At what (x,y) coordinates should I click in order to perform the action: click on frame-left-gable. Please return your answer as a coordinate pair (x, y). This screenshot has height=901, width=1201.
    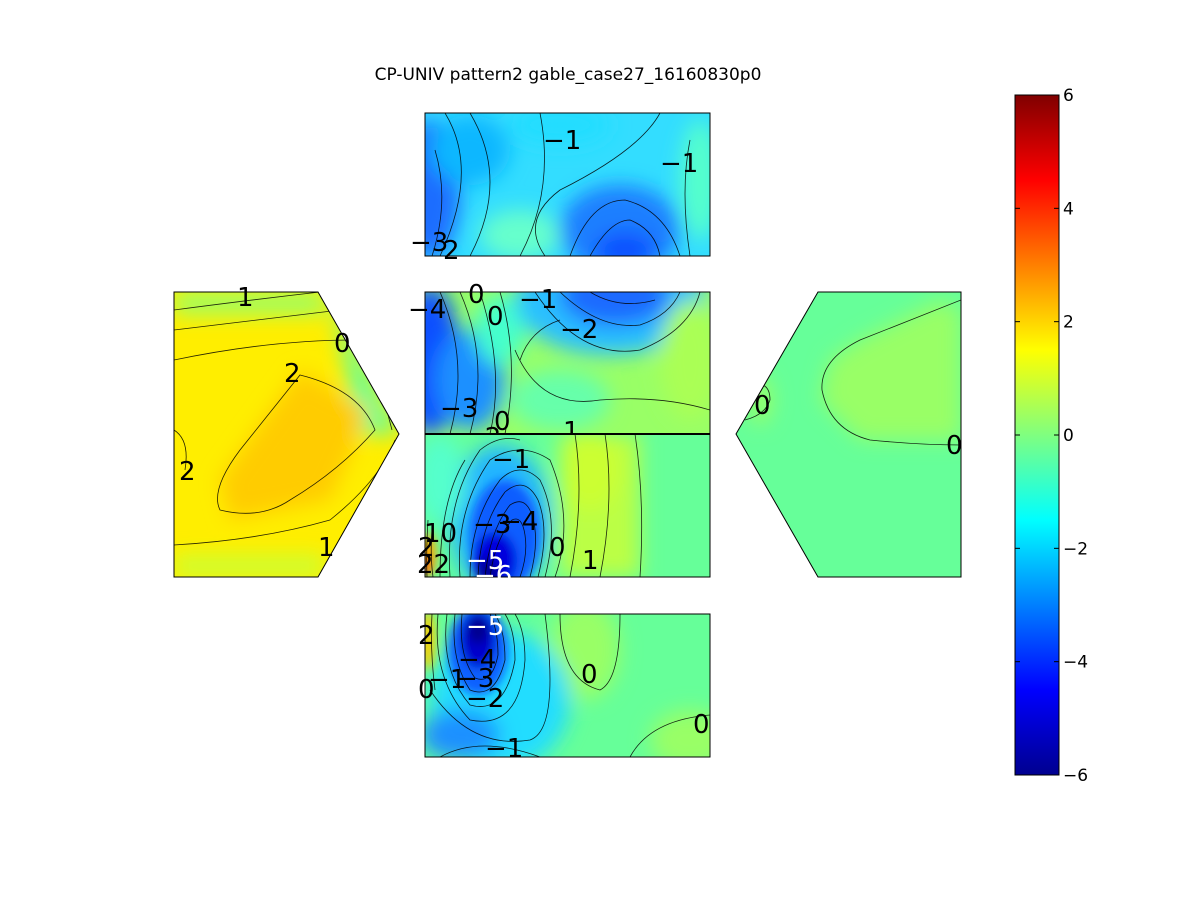
    Looking at the image, I should click on (286, 434).